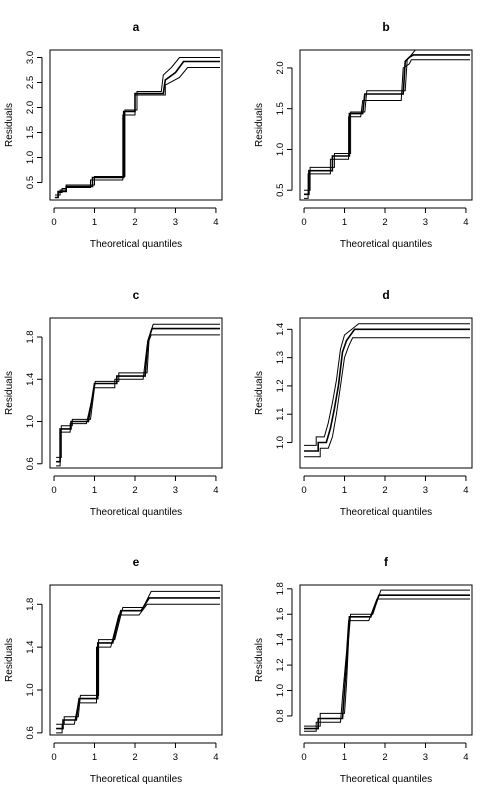  What do you see at coordinates (30, 57) in the screenshot?
I see `y-tick-label: 3.0` at bounding box center [30, 57].